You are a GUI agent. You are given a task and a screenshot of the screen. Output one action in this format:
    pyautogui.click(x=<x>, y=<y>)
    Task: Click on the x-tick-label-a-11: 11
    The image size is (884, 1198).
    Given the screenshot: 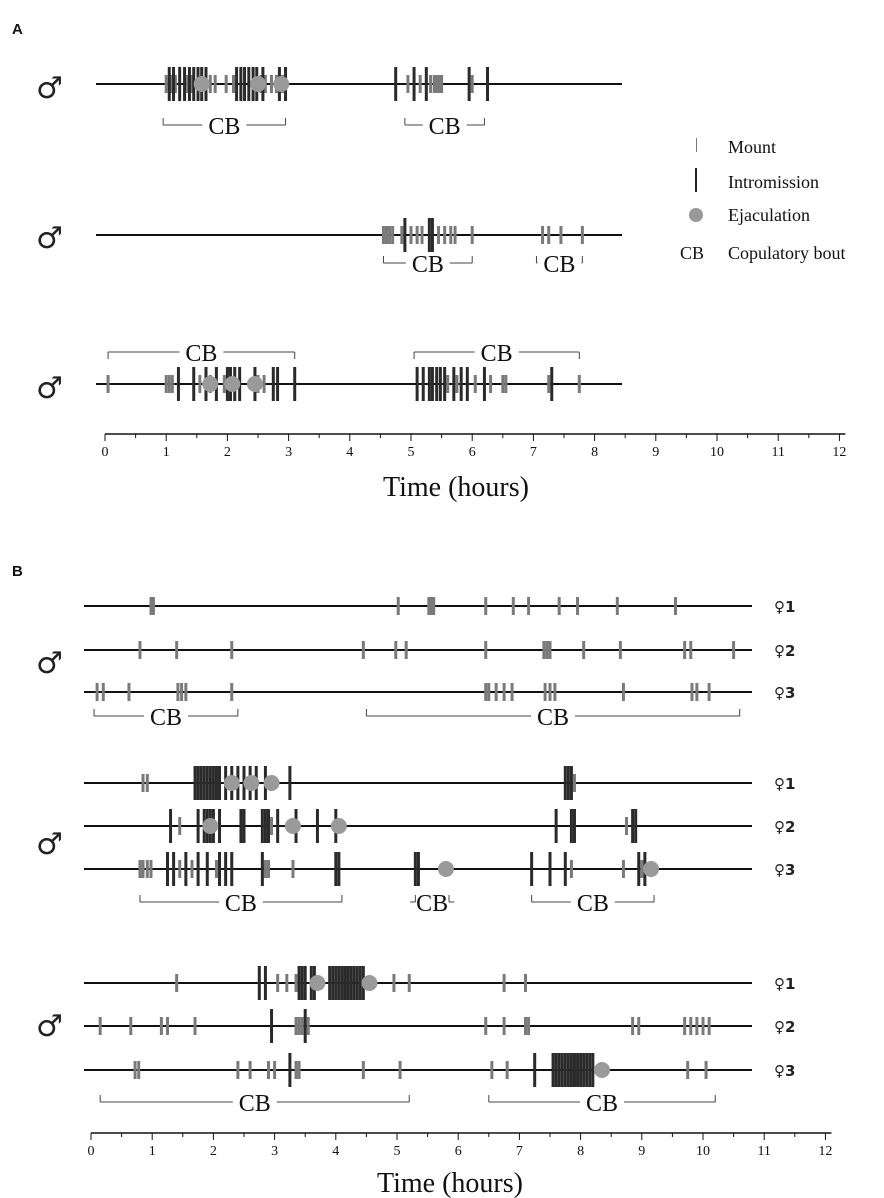 What is the action you would take?
    pyautogui.click(x=777, y=452)
    